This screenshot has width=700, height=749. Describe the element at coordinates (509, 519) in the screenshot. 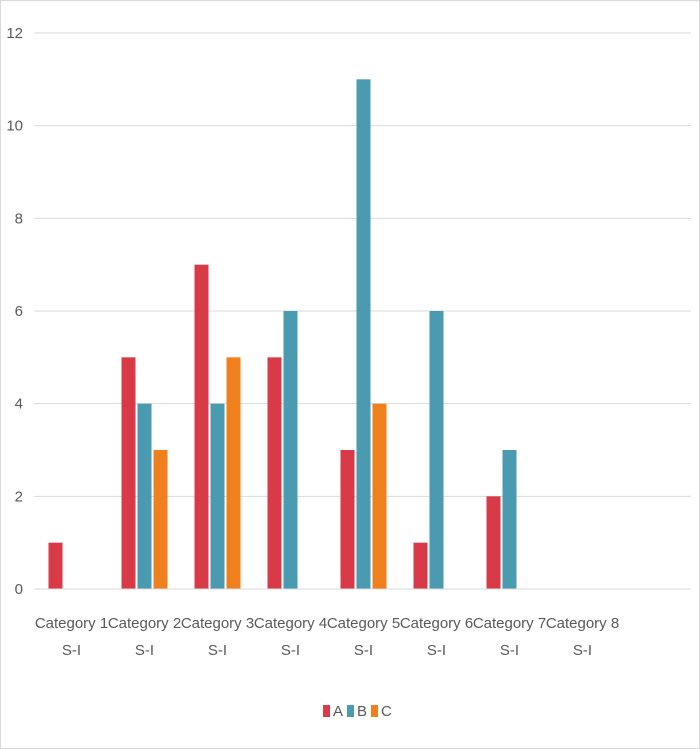

I see `bar-B-cat7` at that location.